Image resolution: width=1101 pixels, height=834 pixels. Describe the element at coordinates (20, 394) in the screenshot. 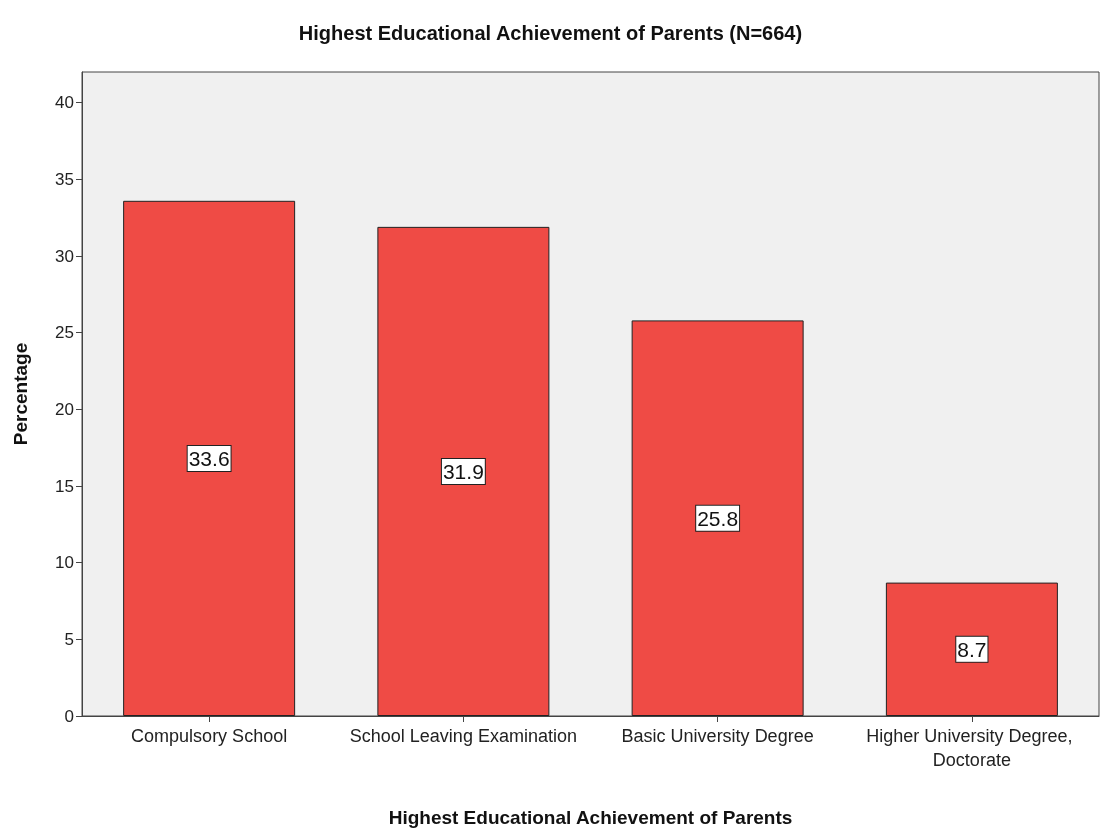

I see `y-axis-title: Percentage` at that location.